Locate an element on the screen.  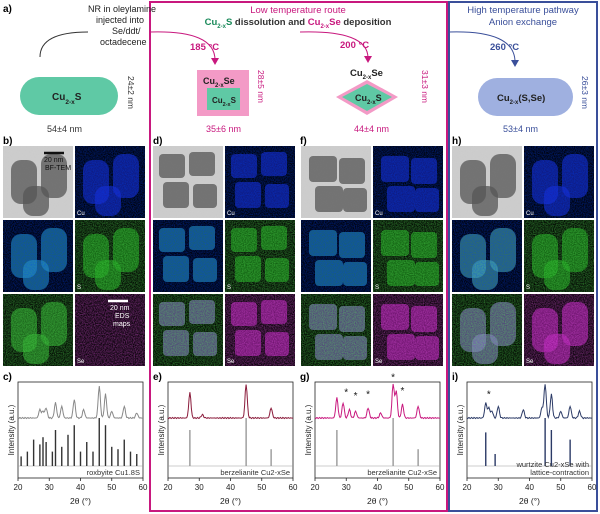
nr-line4: octadecene is located at coordinates (123, 42).